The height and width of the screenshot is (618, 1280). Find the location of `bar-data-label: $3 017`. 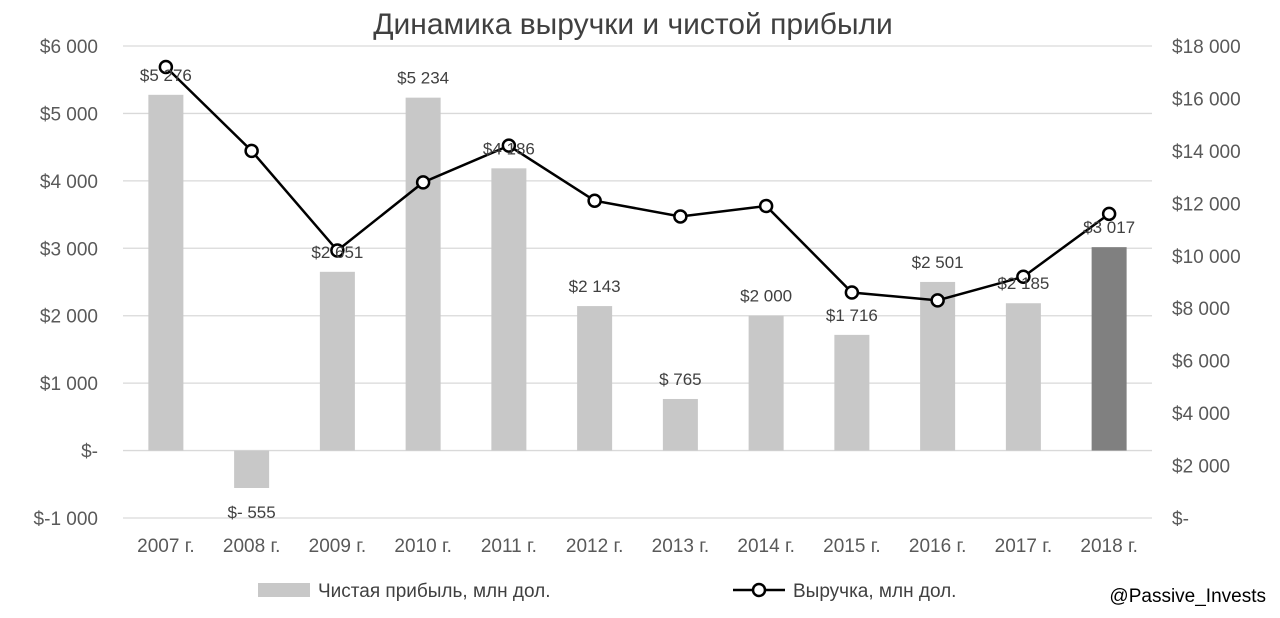

bar-data-label: $3 017 is located at coordinates (1109, 227).